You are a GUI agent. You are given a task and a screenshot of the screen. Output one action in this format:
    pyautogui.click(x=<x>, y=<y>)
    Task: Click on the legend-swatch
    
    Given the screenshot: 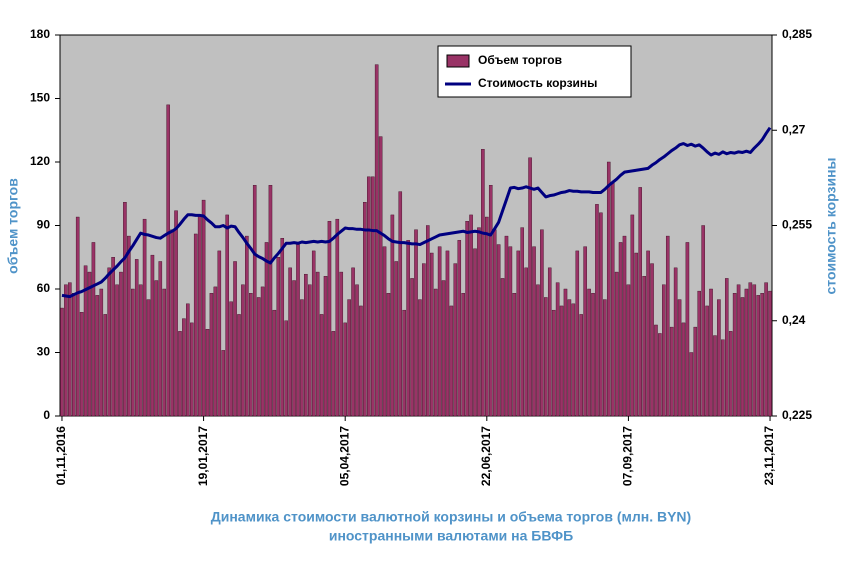 What is the action you would take?
    pyautogui.click(x=458, y=61)
    